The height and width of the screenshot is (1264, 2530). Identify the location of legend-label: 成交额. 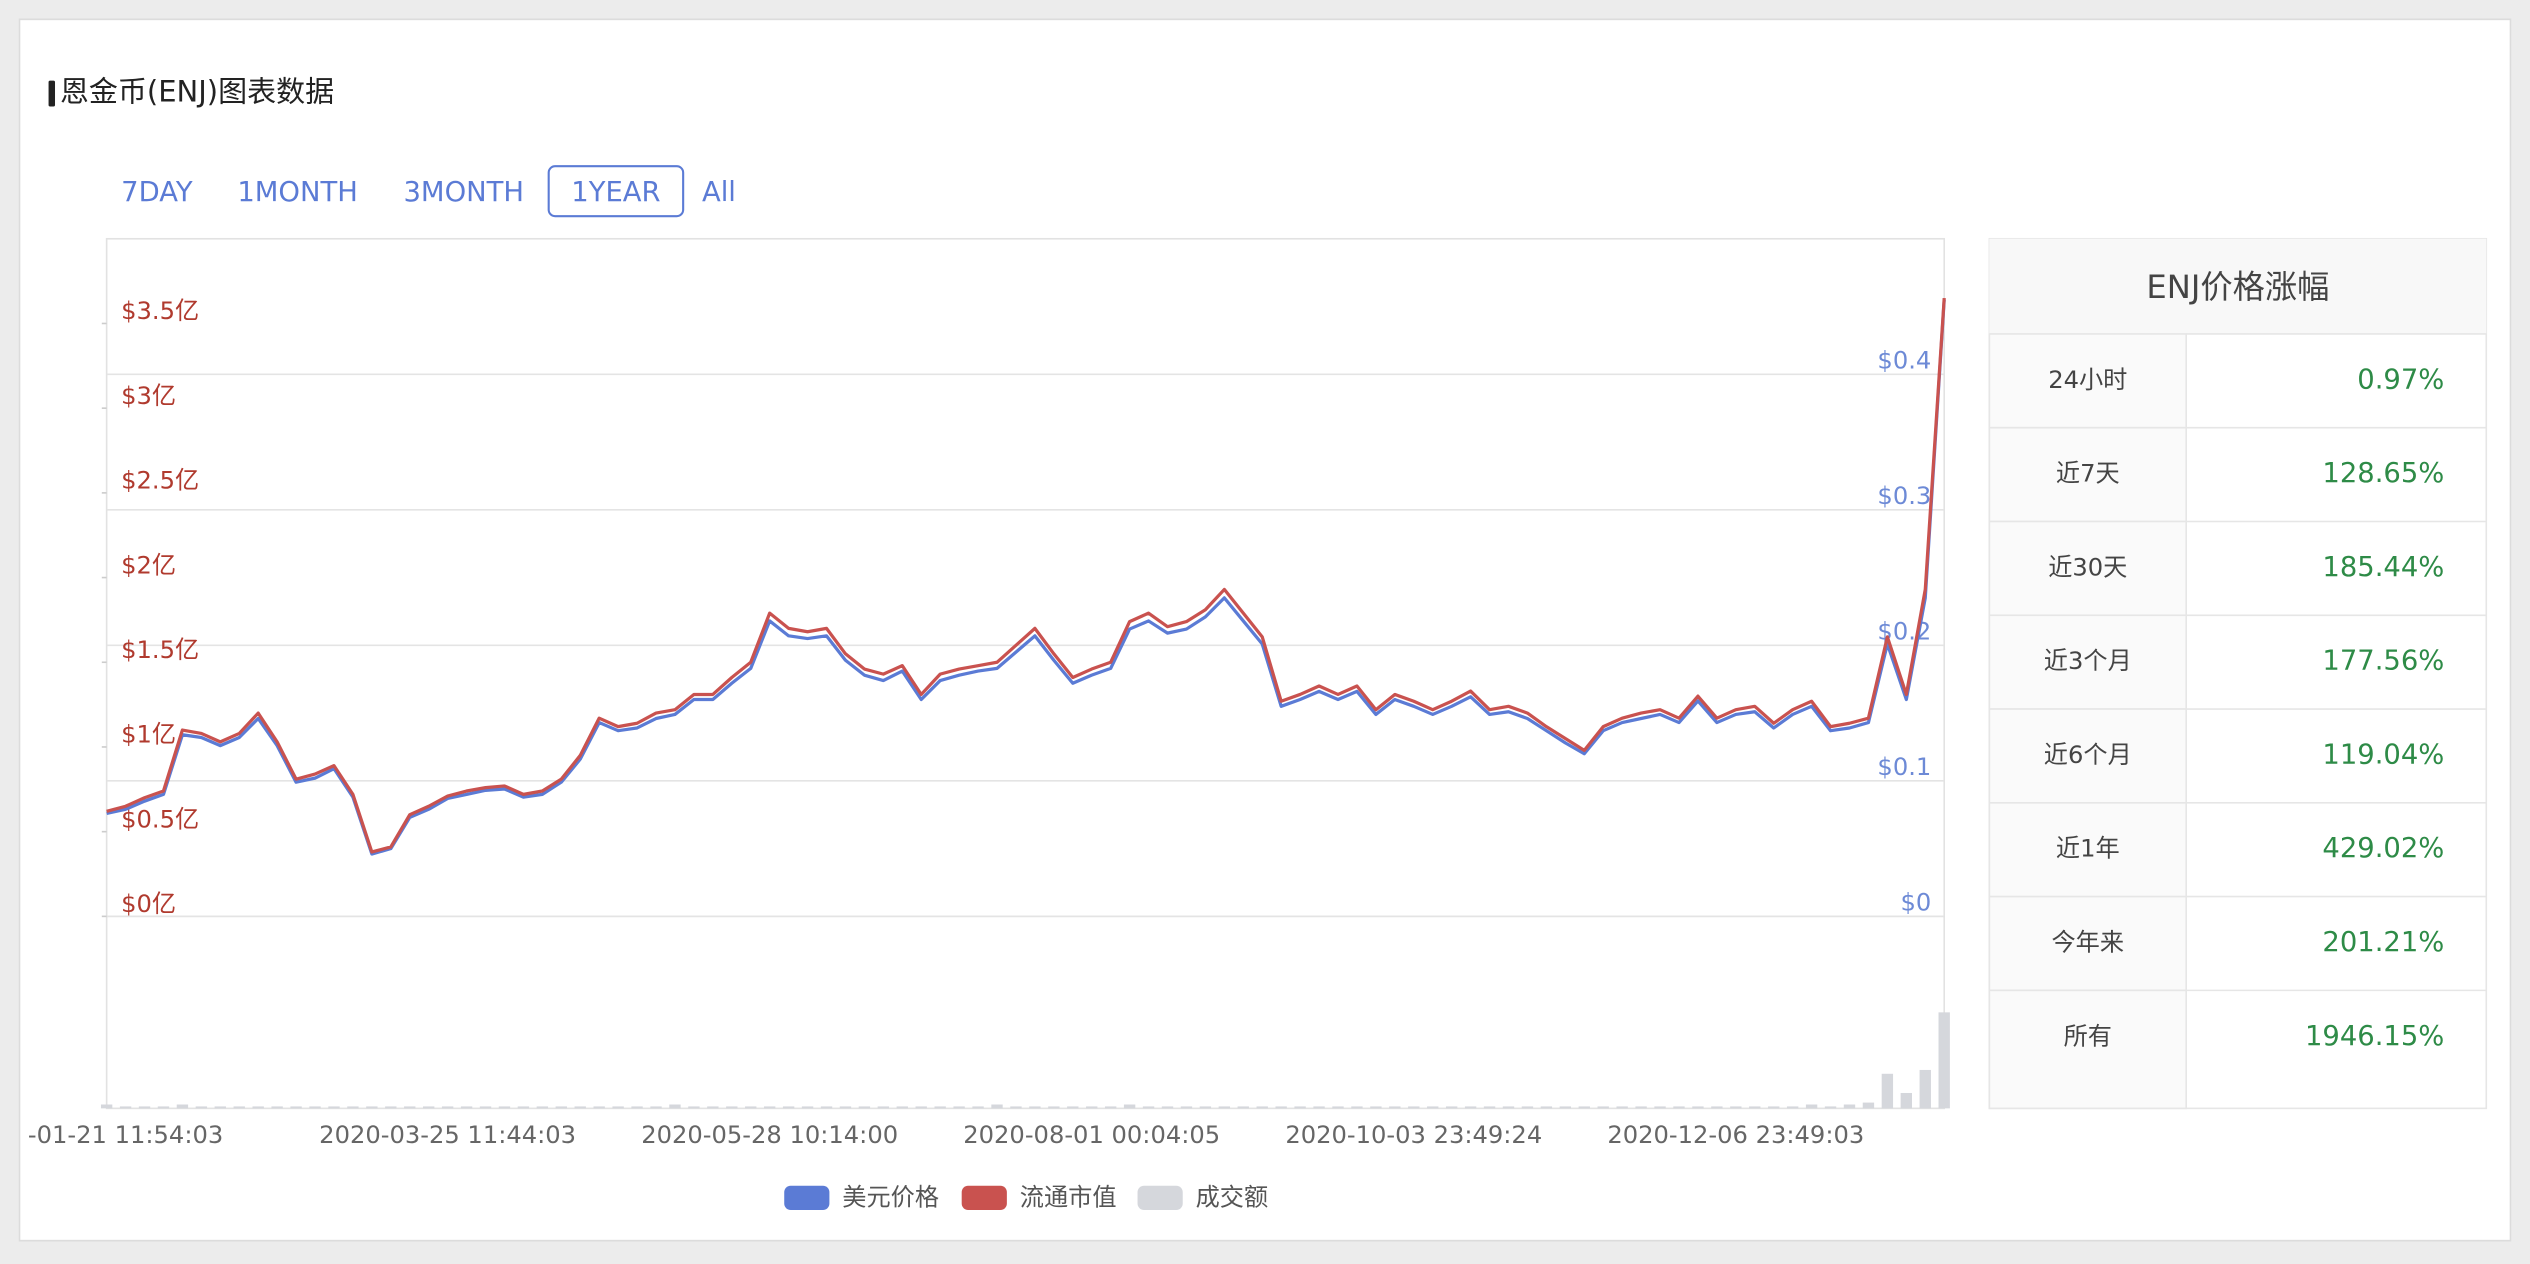
(1232, 1198).